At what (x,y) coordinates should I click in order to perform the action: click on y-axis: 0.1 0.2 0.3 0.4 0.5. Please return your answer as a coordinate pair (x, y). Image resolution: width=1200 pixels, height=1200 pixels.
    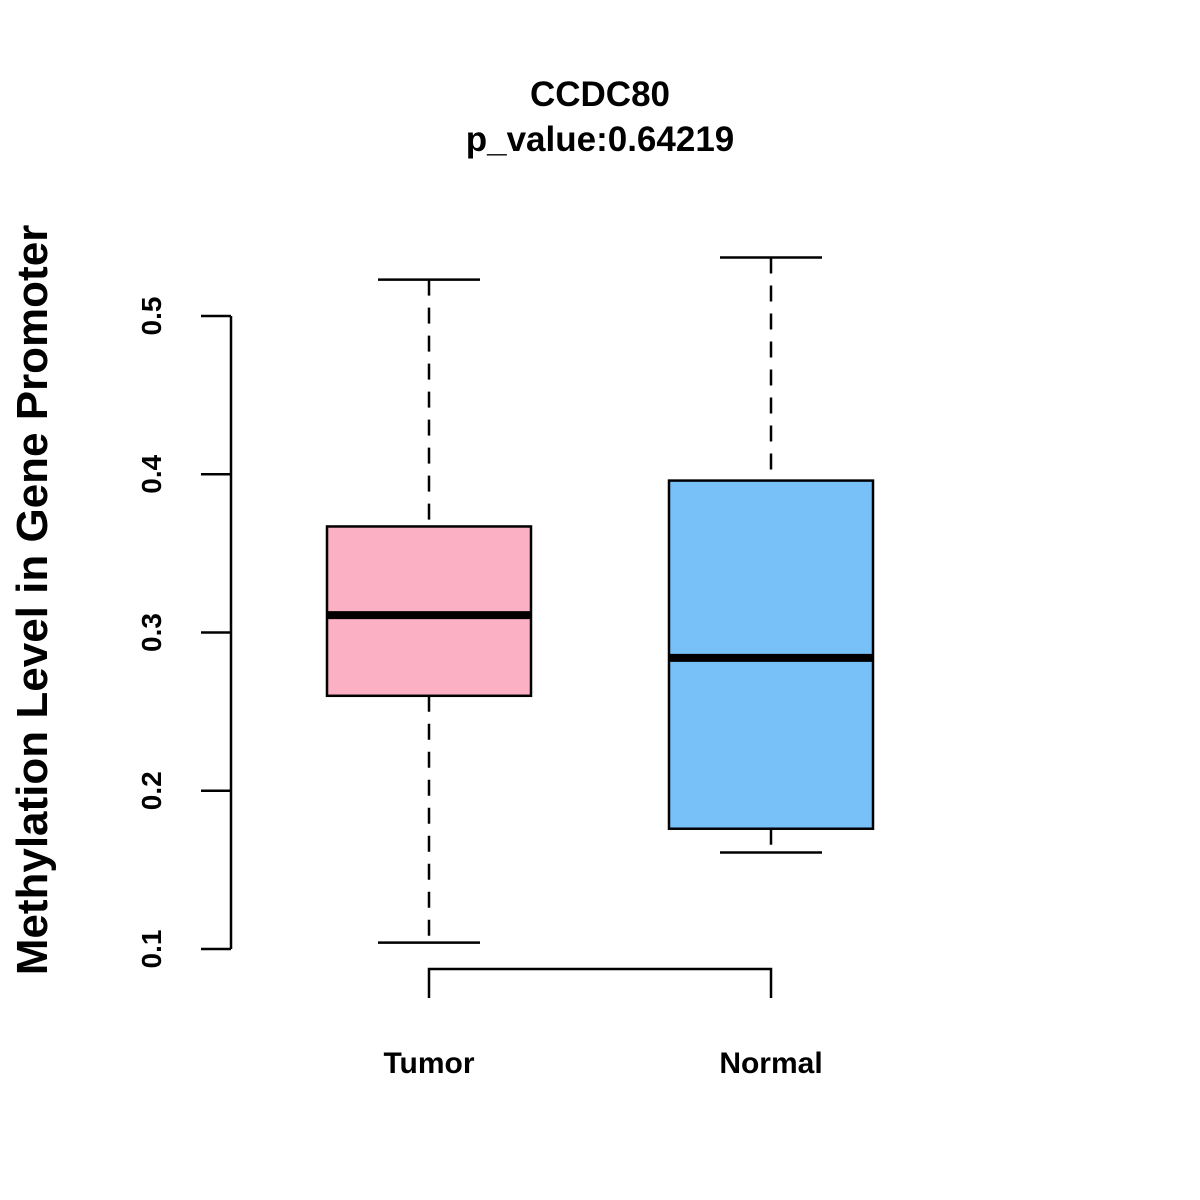
    Looking at the image, I should click on (184, 633).